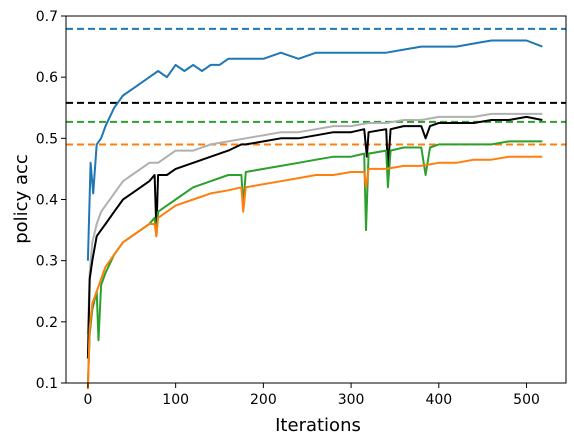  Describe the element at coordinates (318, 425) in the screenshot. I see `x-axis-label: Iterations` at that location.